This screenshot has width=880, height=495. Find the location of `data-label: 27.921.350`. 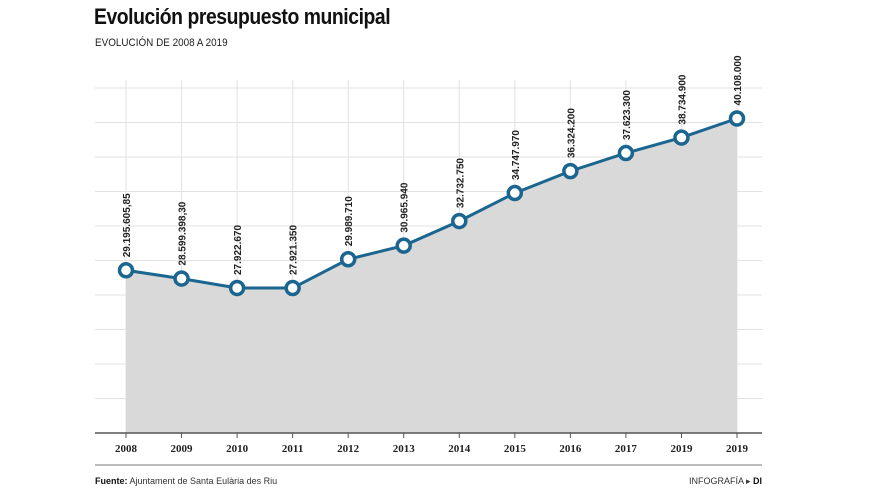

data-label: 27.921.350 is located at coordinates (294, 250).